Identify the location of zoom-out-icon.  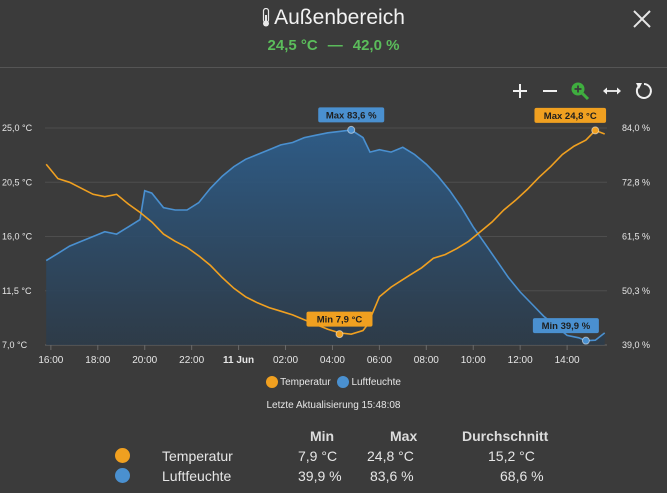
(550, 91).